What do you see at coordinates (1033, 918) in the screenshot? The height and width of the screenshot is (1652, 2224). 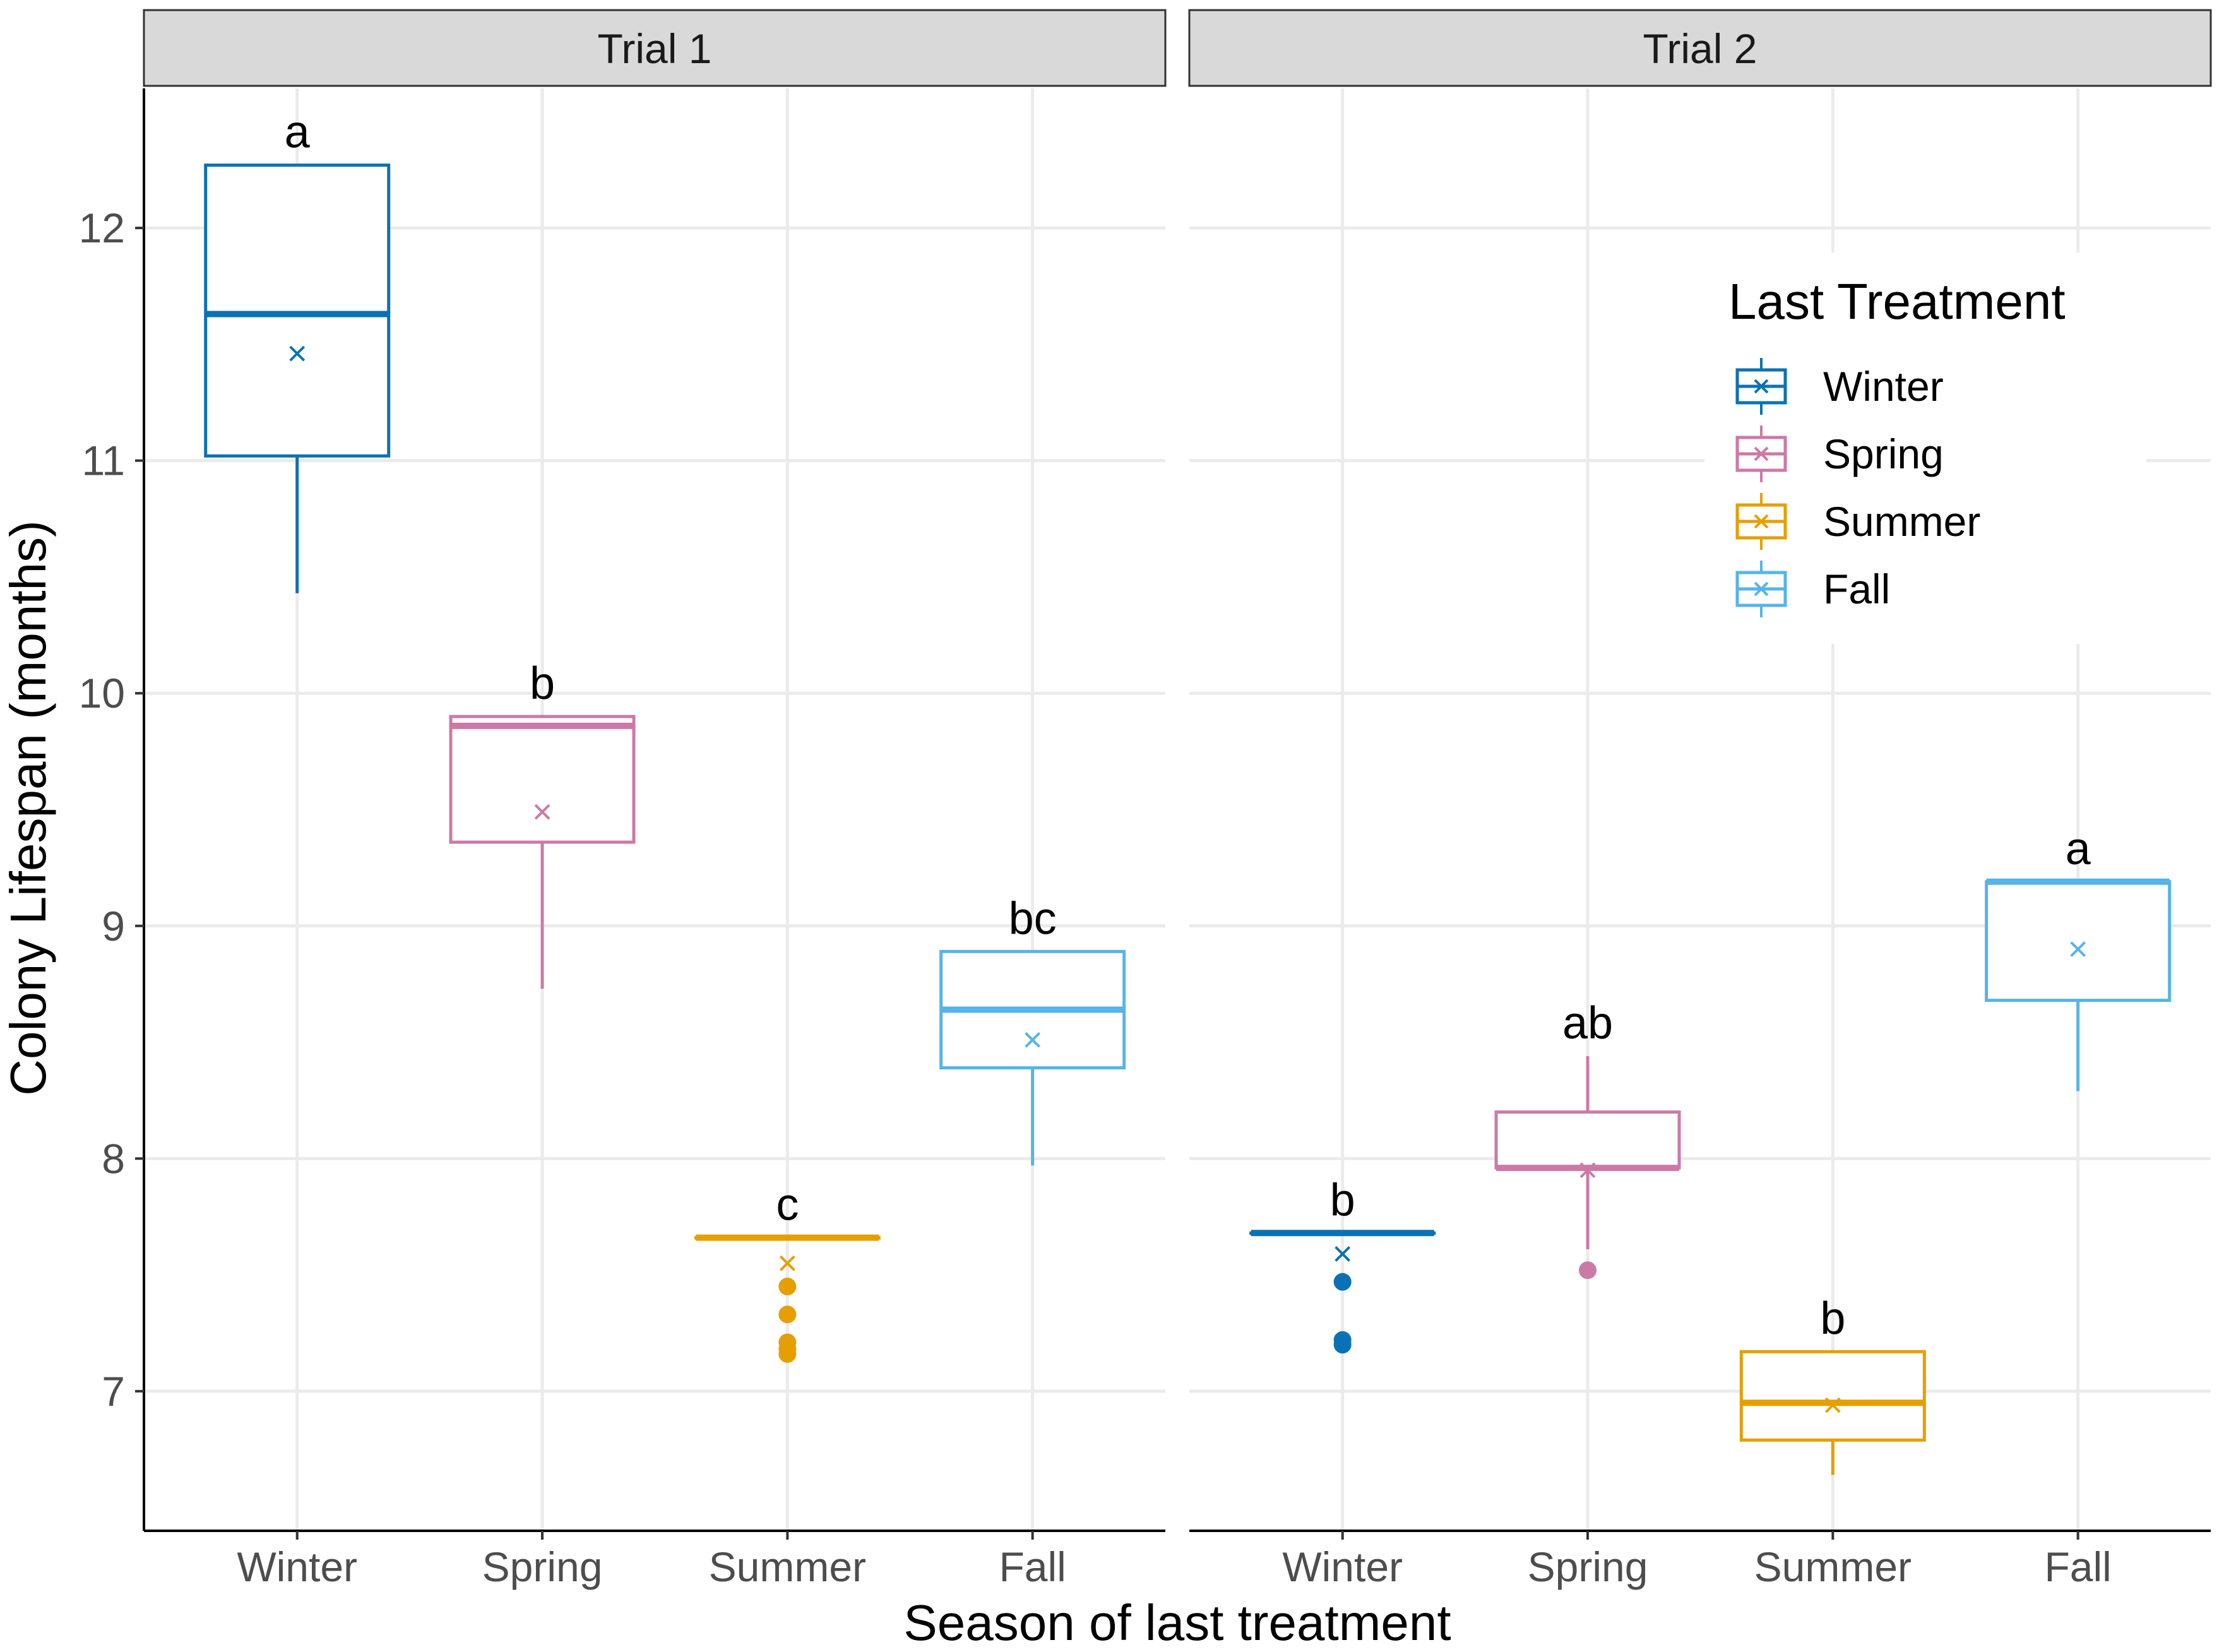 I see `significance-letter-trial-1-fall: bc` at bounding box center [1033, 918].